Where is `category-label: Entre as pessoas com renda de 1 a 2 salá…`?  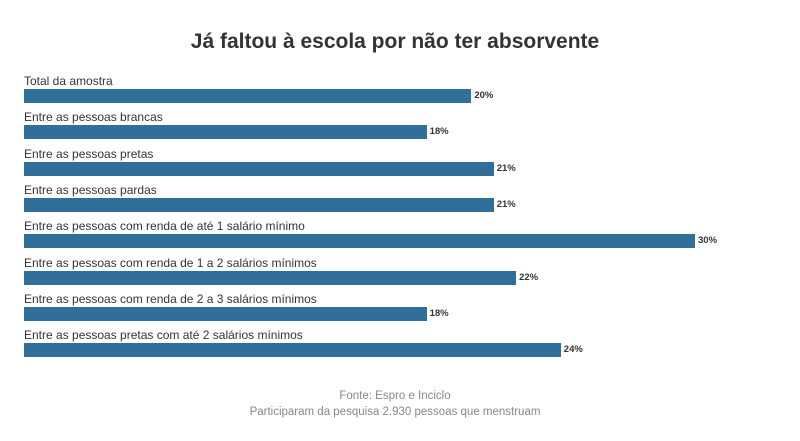 category-label: Entre as pessoas com renda de 1 a 2 salá… is located at coordinates (170, 262).